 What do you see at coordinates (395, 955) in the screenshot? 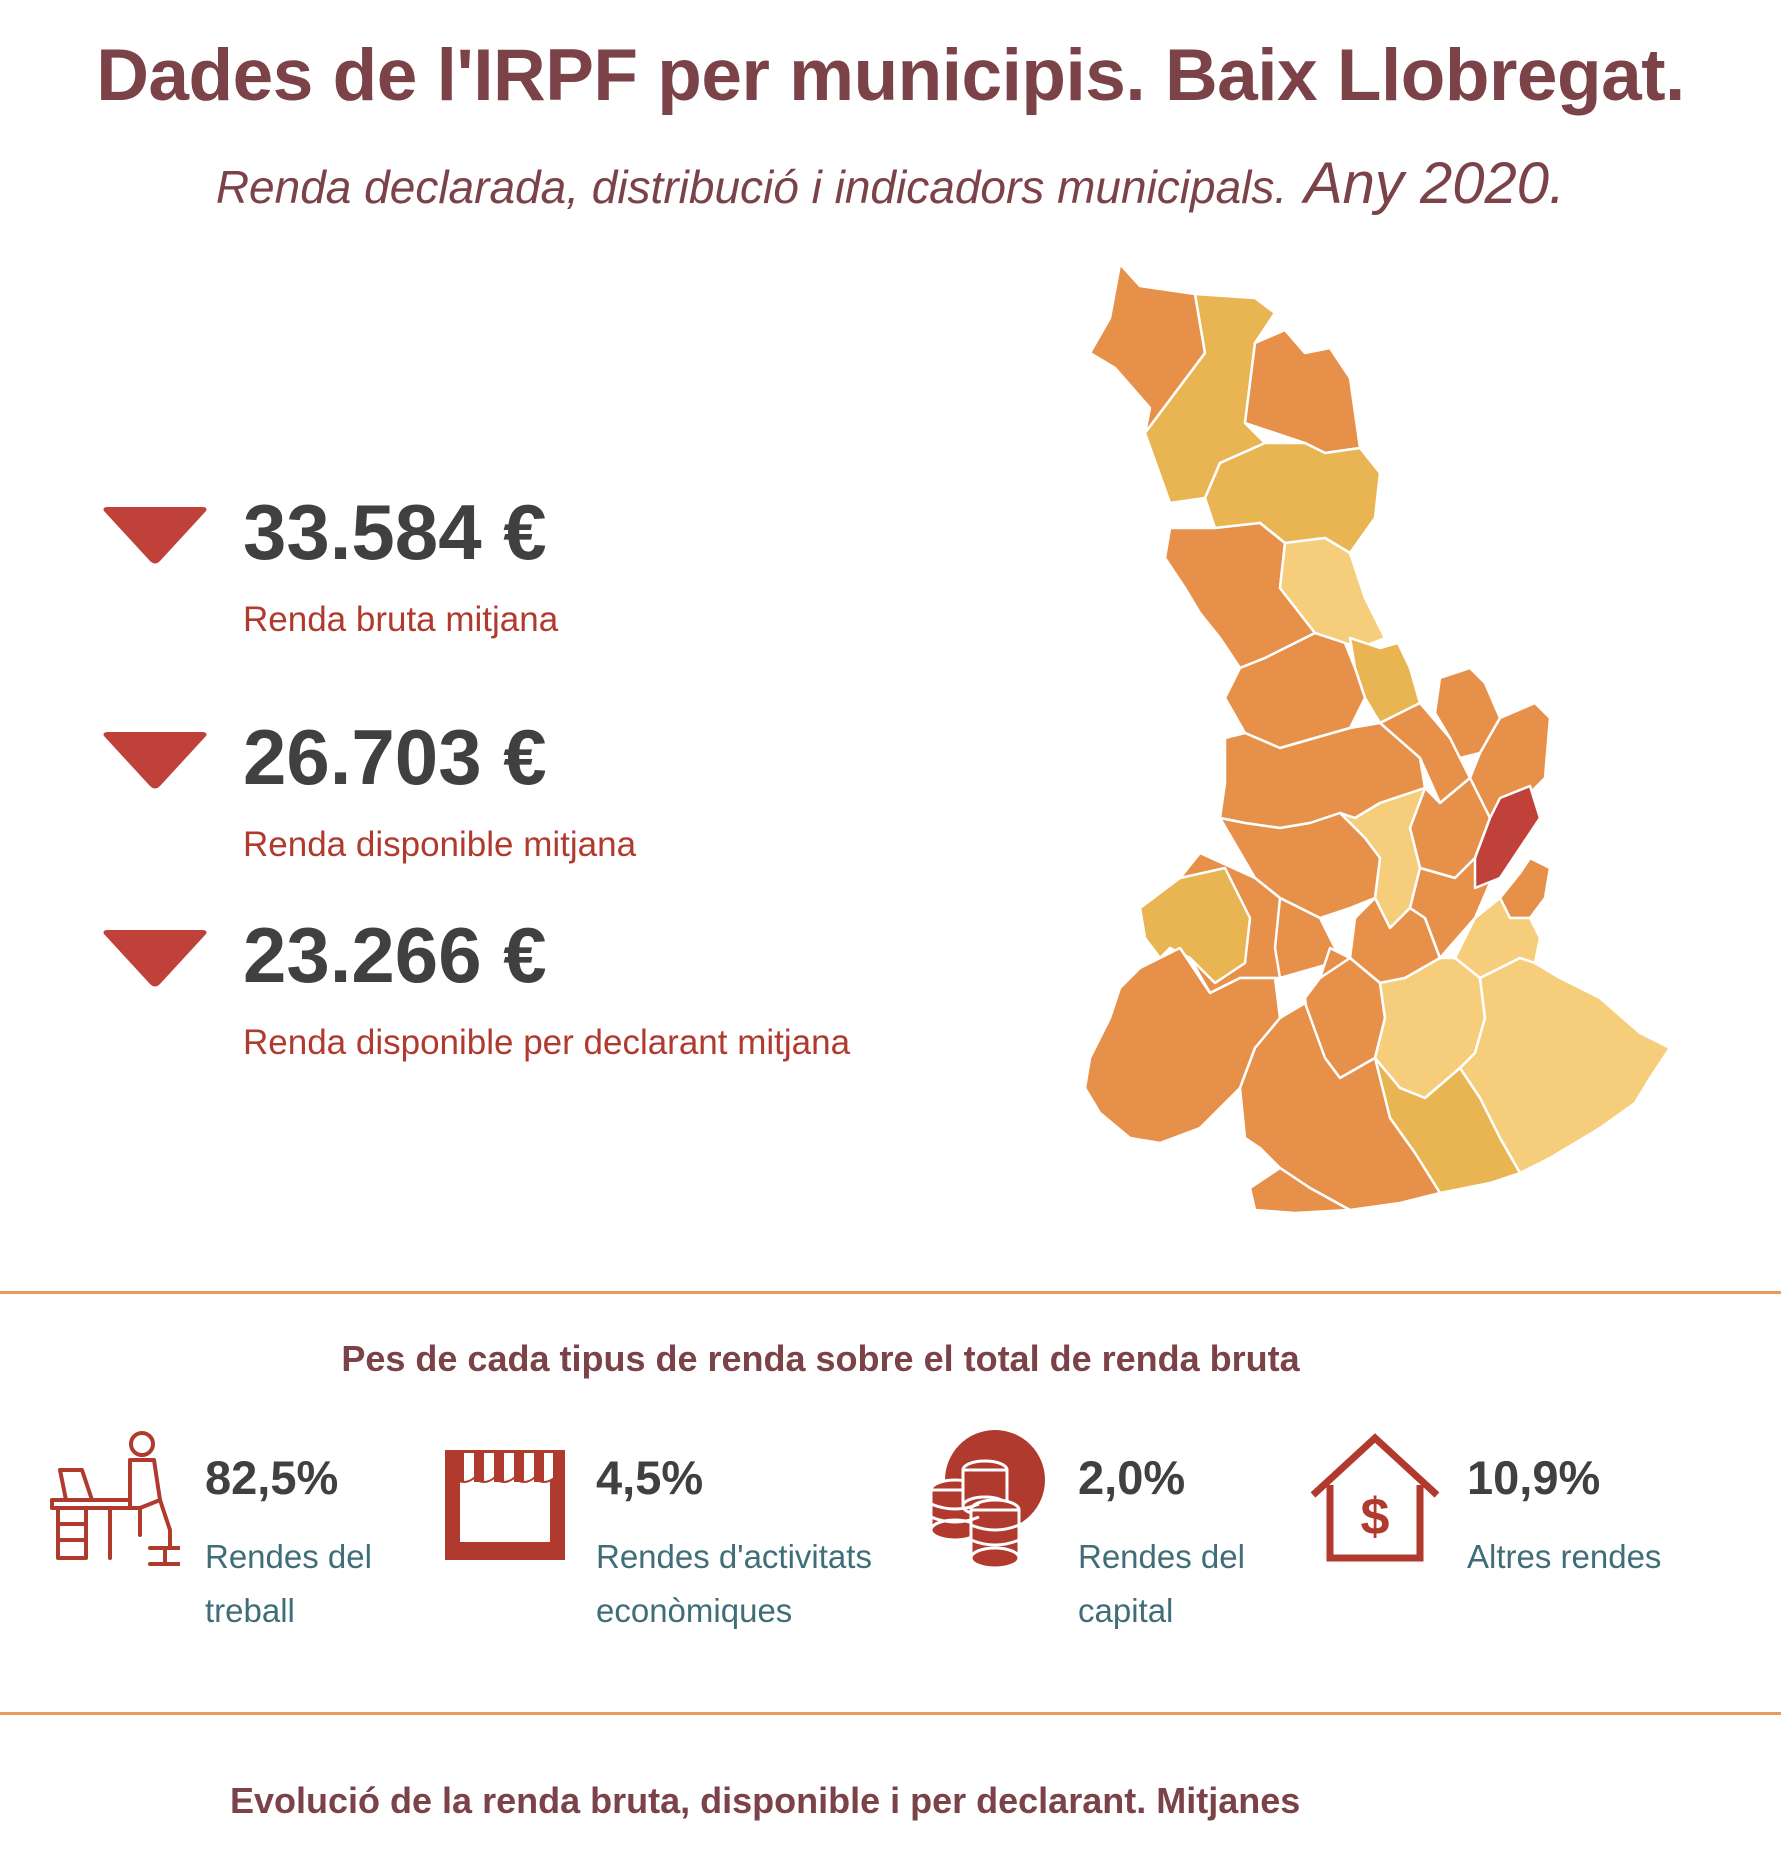
I see `kpi-value: 23.266 €` at bounding box center [395, 955].